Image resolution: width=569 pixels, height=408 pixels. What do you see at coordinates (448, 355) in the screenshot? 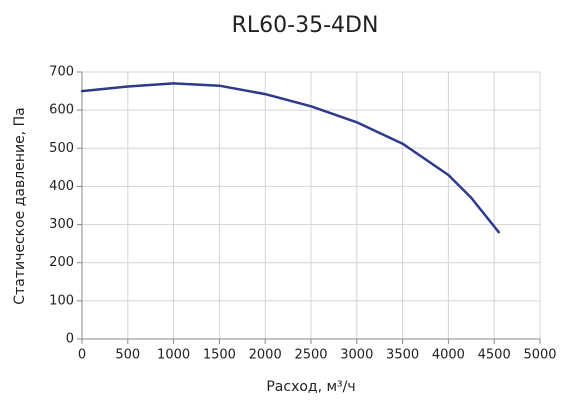
I see `x-tick-label: 4000` at bounding box center [448, 355].